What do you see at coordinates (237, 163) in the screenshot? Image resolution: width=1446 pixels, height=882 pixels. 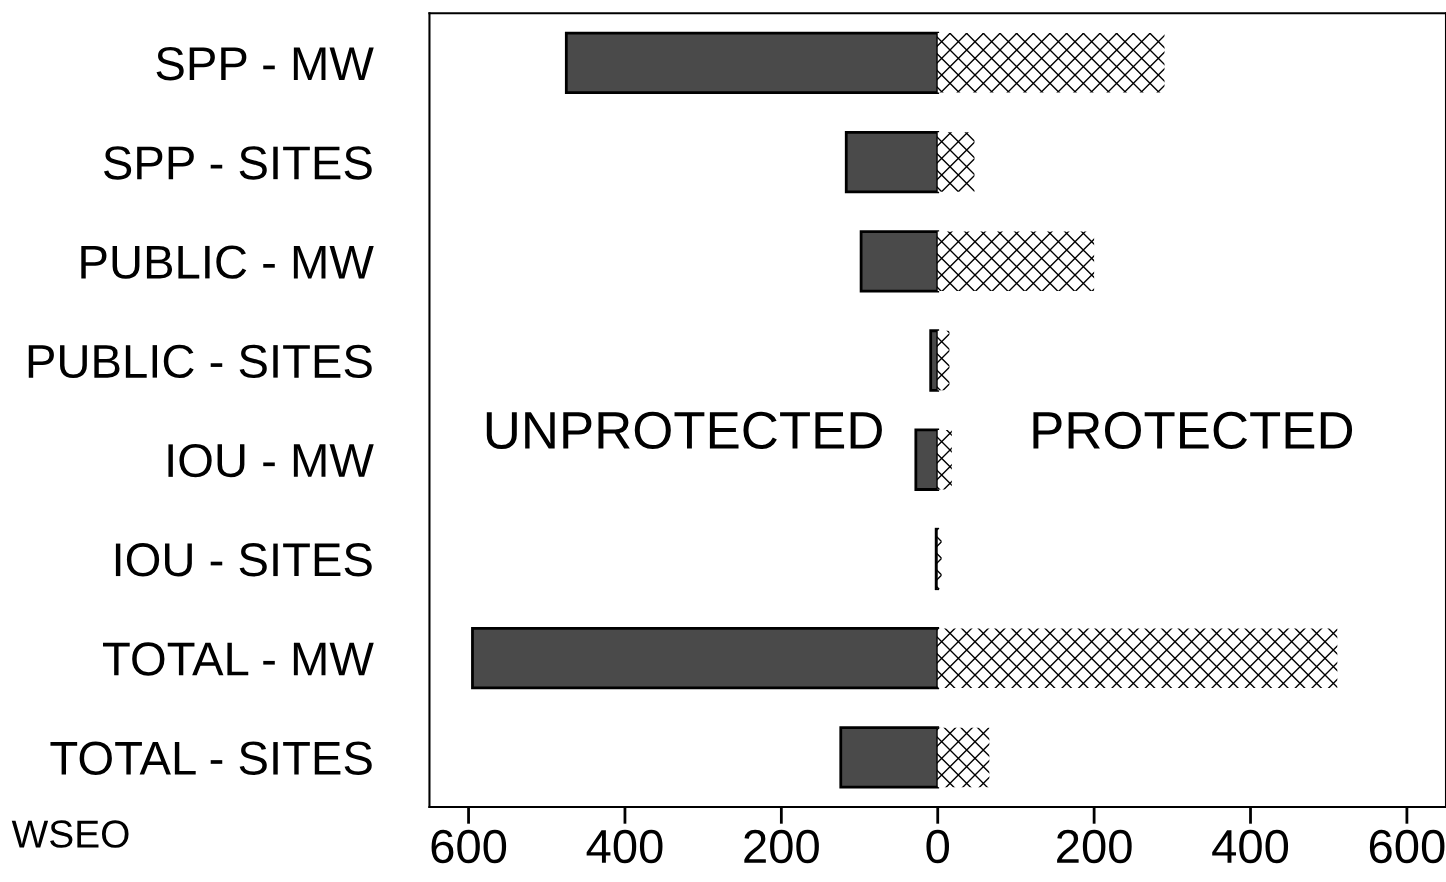 I see `y-tick-label: SPP - SITES` at bounding box center [237, 163].